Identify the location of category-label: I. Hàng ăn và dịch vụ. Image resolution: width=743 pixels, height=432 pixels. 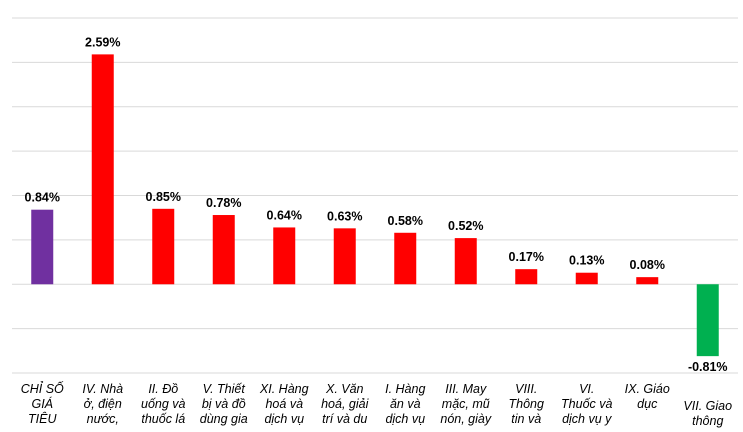
(405, 404).